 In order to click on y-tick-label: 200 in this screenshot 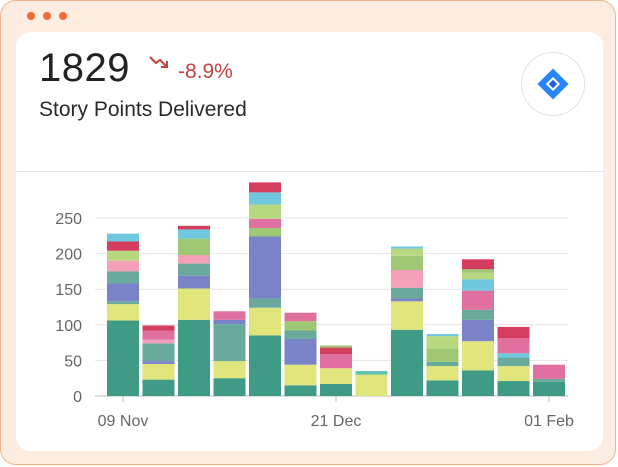, I will do `click(68, 255)`.